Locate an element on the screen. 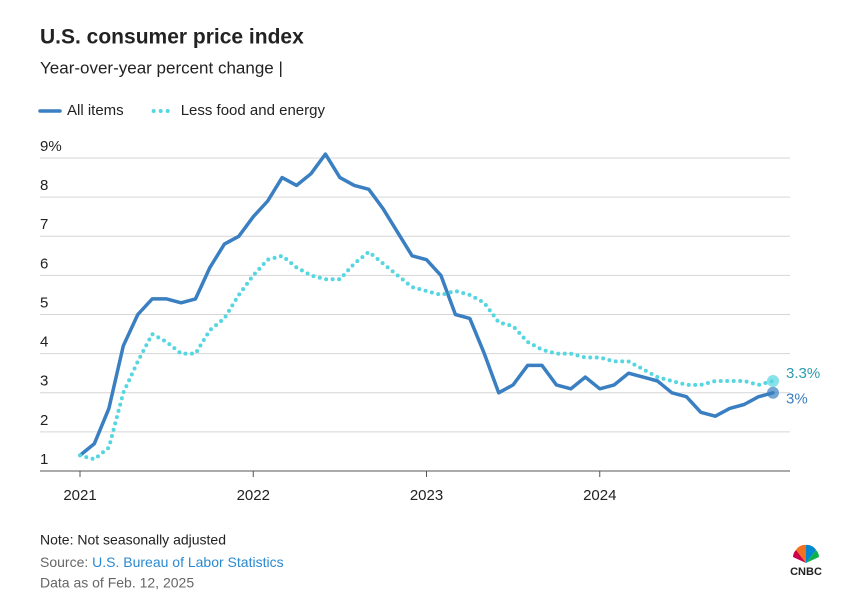  source: Source: U.S. Bureau of Labor Statistics is located at coordinates (162, 562).